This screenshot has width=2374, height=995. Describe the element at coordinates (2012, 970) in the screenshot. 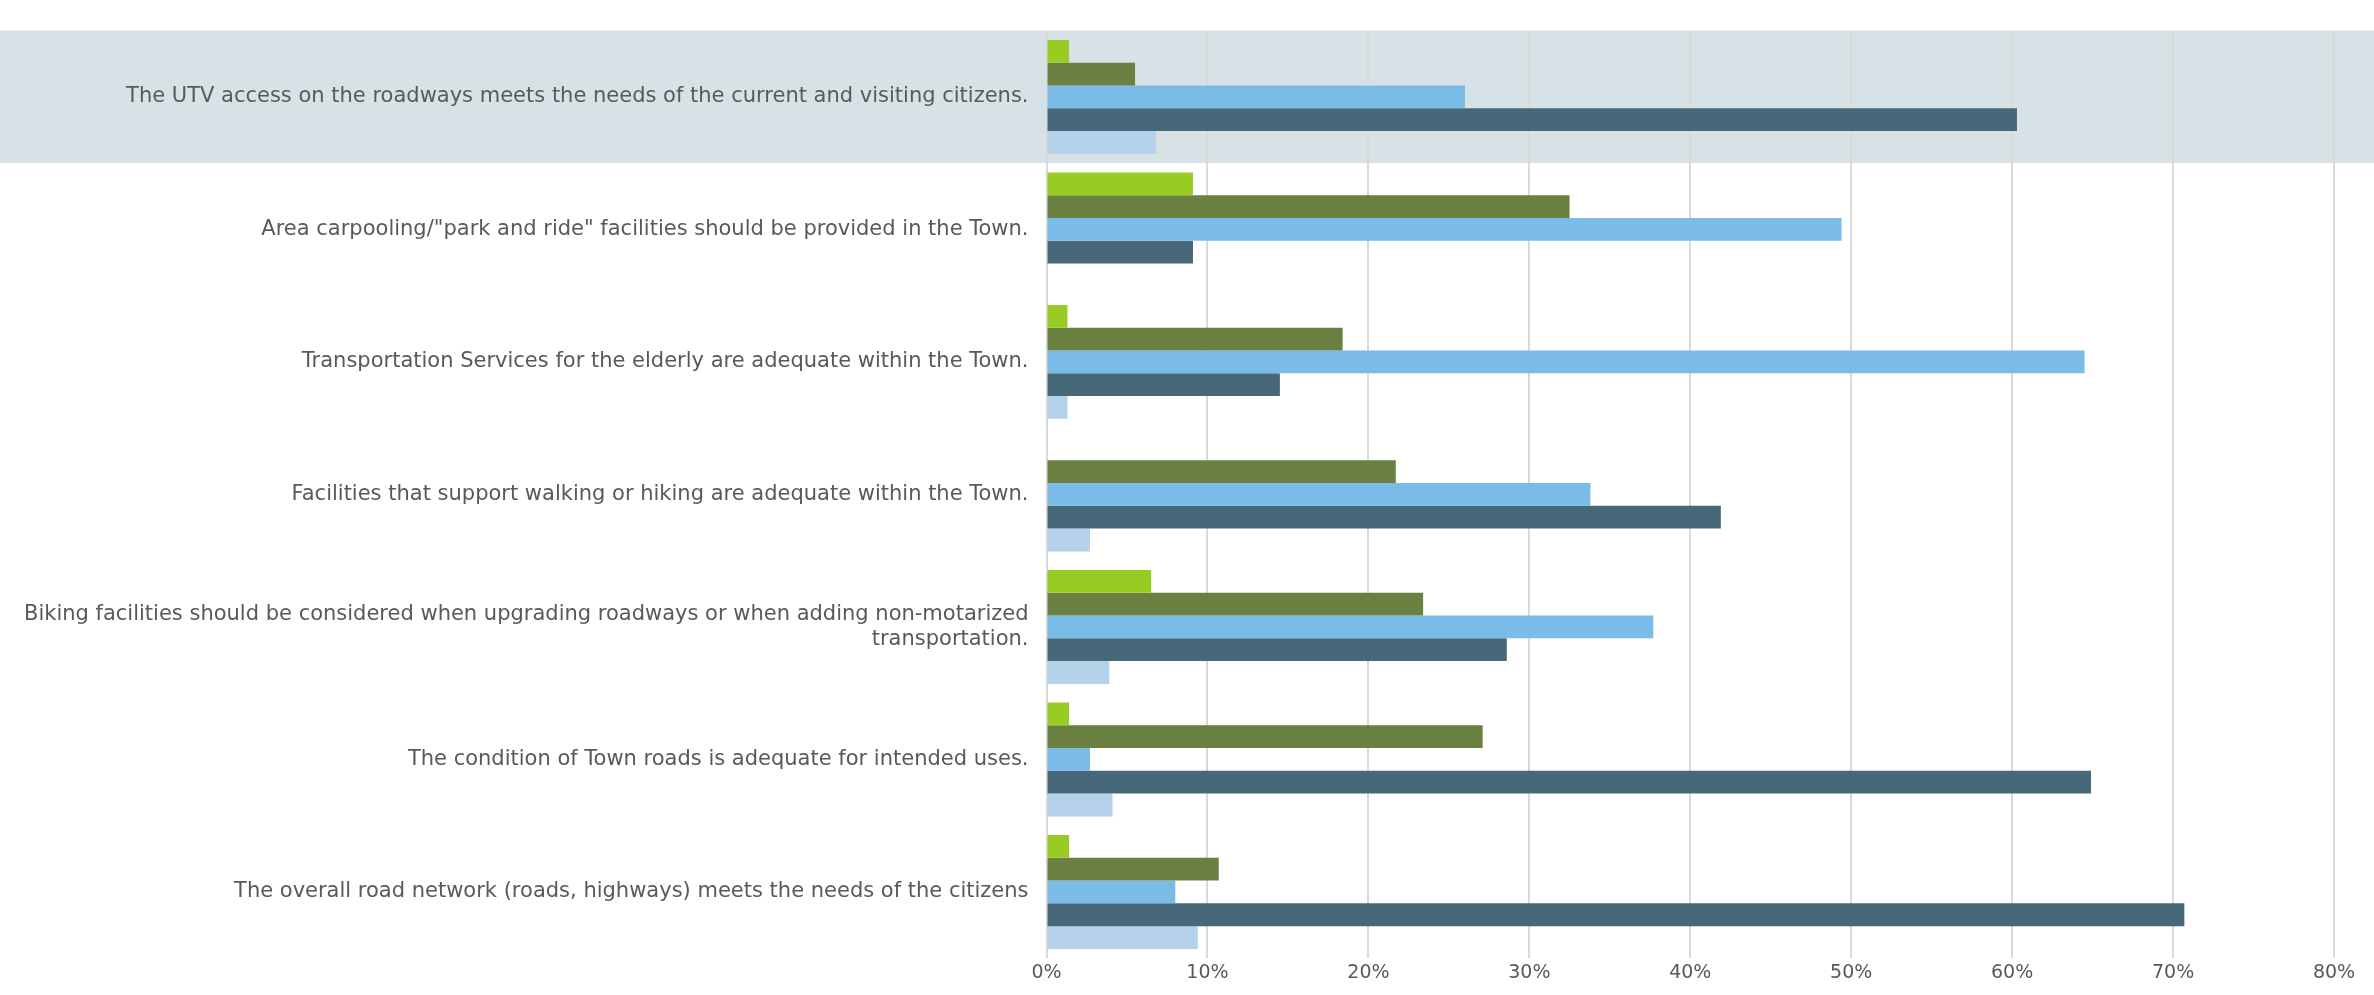

I see `x-tick-label: 60%` at that location.